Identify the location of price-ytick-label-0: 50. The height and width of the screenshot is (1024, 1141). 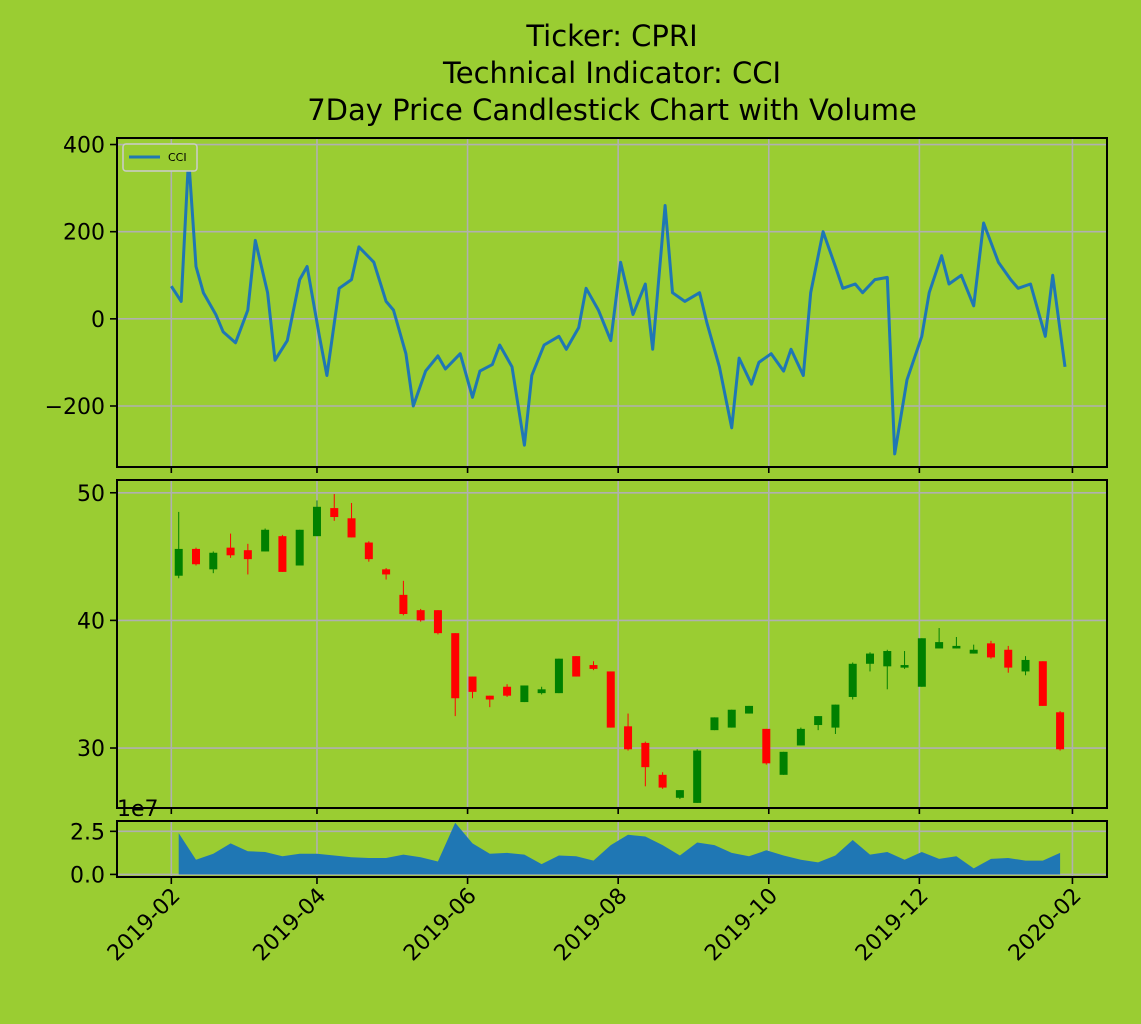
(91, 494).